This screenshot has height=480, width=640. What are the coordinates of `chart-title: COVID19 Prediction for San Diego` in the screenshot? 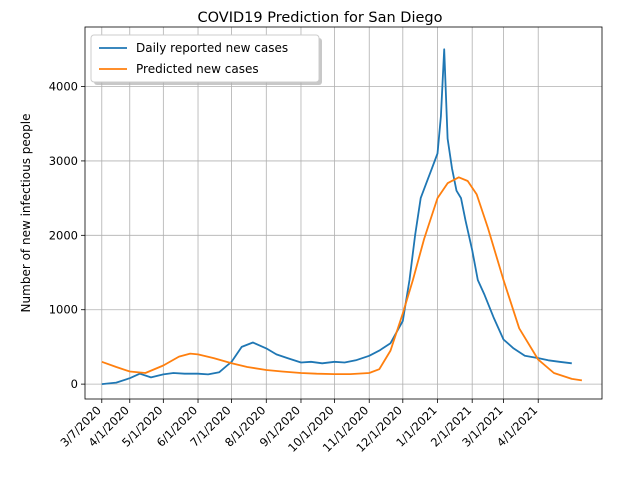 It's located at (320, 18).